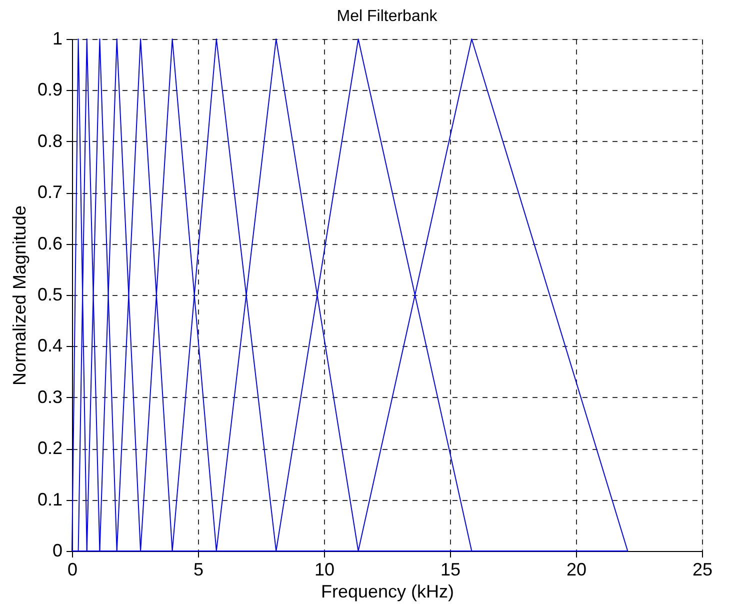  What do you see at coordinates (49, 294) in the screenshot?
I see `y-tick-label: 0.5` at bounding box center [49, 294].